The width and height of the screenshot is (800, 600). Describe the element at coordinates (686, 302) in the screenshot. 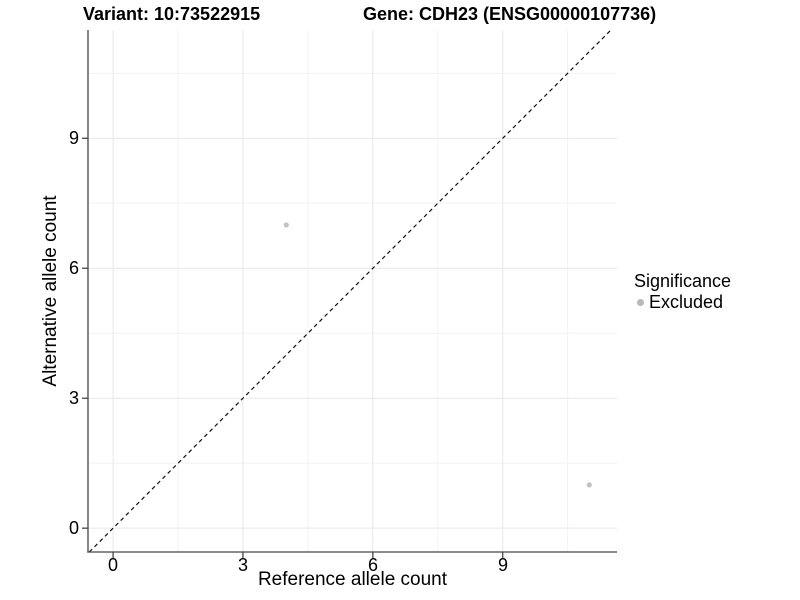

I see `legend-item-label: Excluded` at that location.